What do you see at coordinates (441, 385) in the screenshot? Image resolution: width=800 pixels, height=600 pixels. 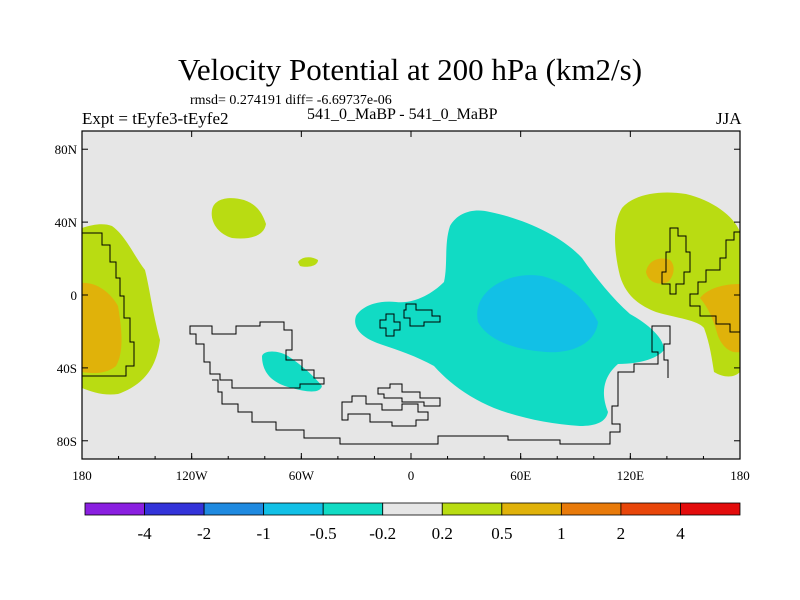 I see `coastline-south-land` at bounding box center [441, 385].